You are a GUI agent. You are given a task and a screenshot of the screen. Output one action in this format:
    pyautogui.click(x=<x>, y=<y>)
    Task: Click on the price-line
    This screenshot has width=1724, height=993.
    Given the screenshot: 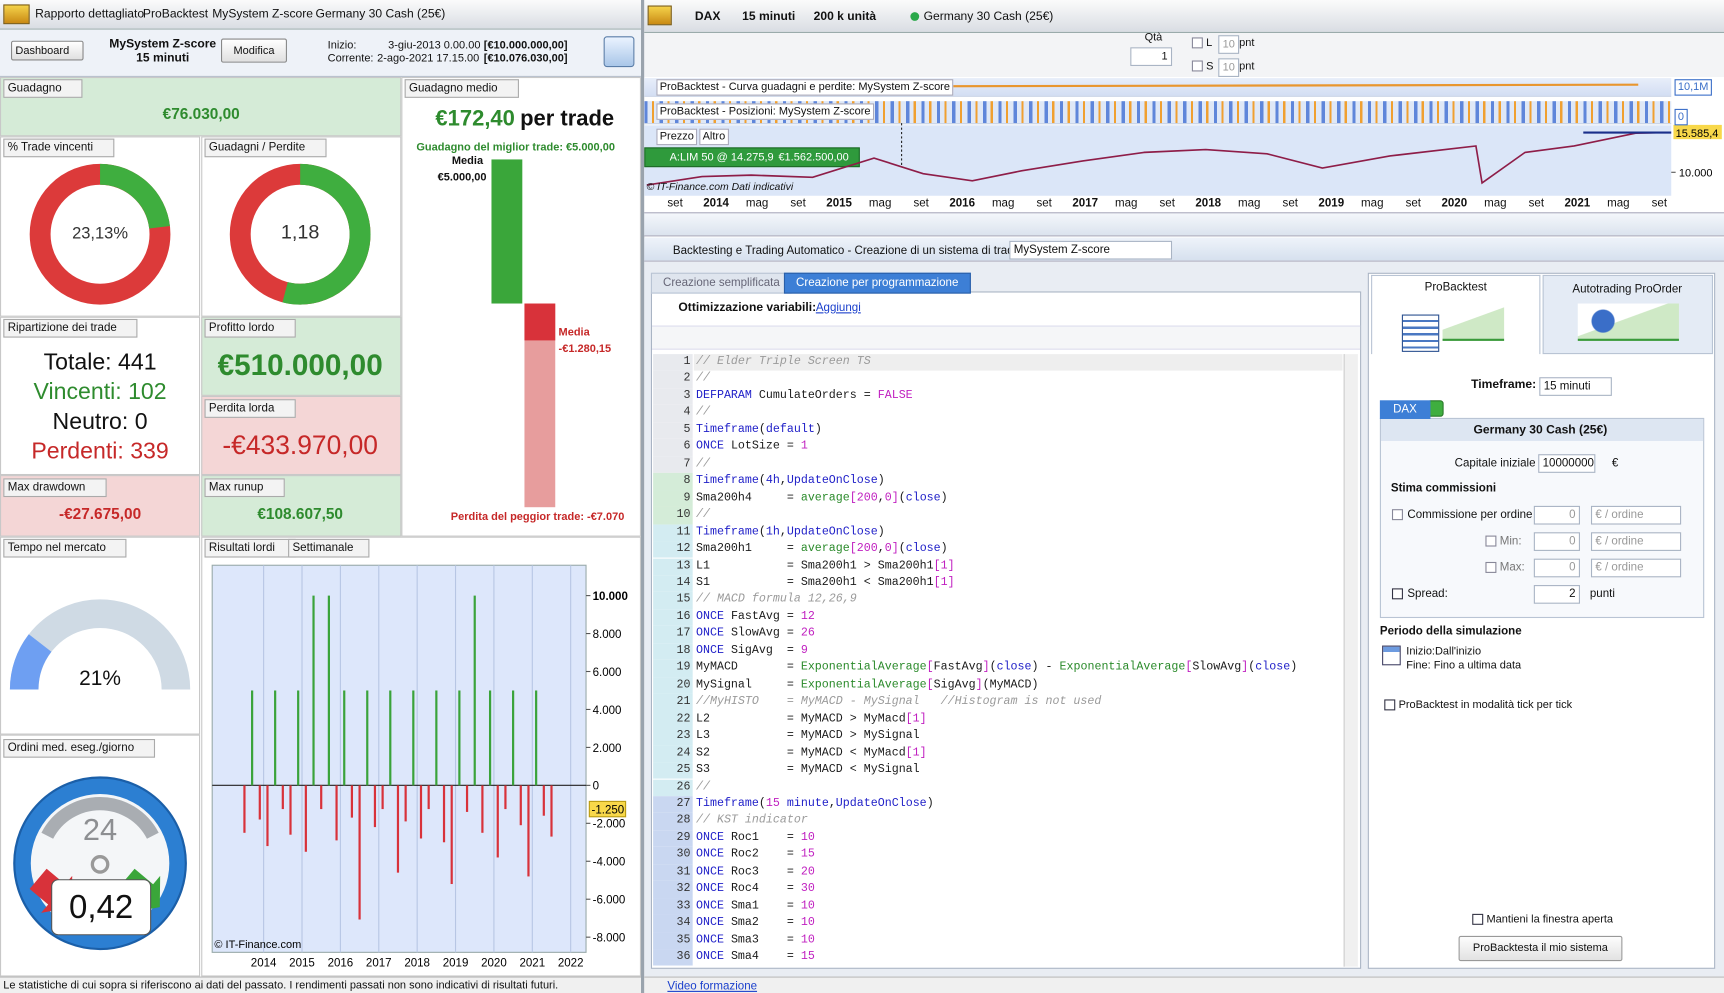 What is the action you would take?
    pyautogui.click(x=1157, y=158)
    